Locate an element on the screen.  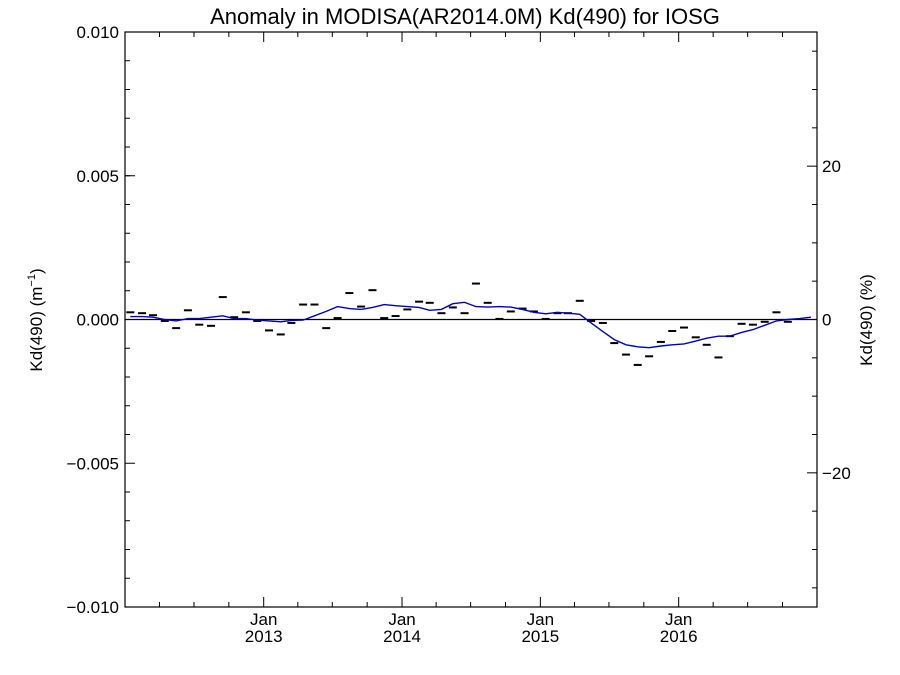
y-tick-label-left: 0.010 is located at coordinates (97, 32).